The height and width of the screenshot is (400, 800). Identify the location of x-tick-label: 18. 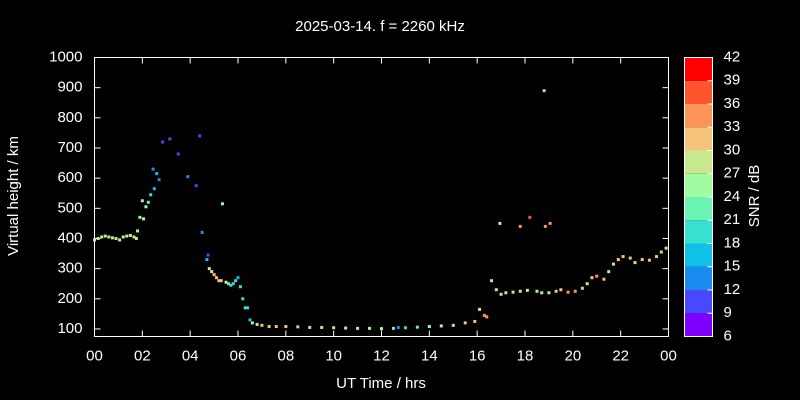
(525, 355).